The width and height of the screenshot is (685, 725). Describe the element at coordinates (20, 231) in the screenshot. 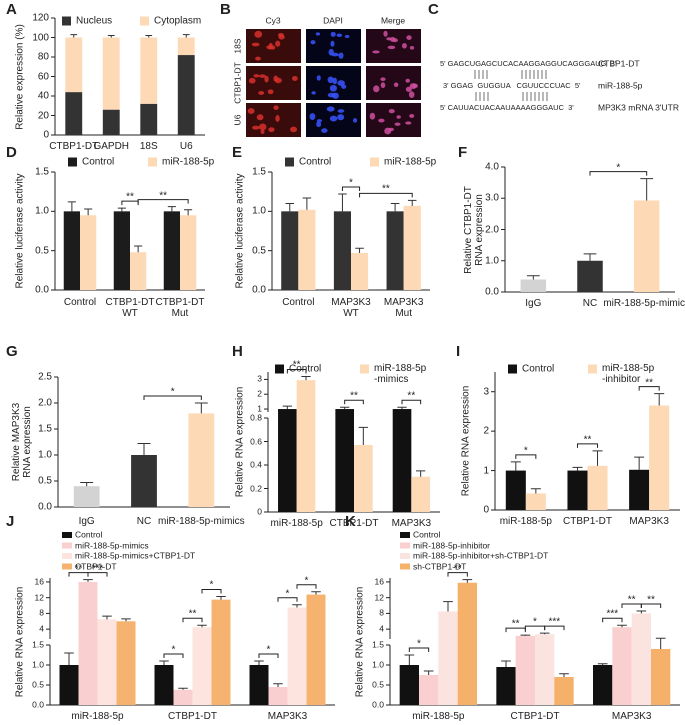

I see `y-axis-label: Relative luciferase activity` at that location.